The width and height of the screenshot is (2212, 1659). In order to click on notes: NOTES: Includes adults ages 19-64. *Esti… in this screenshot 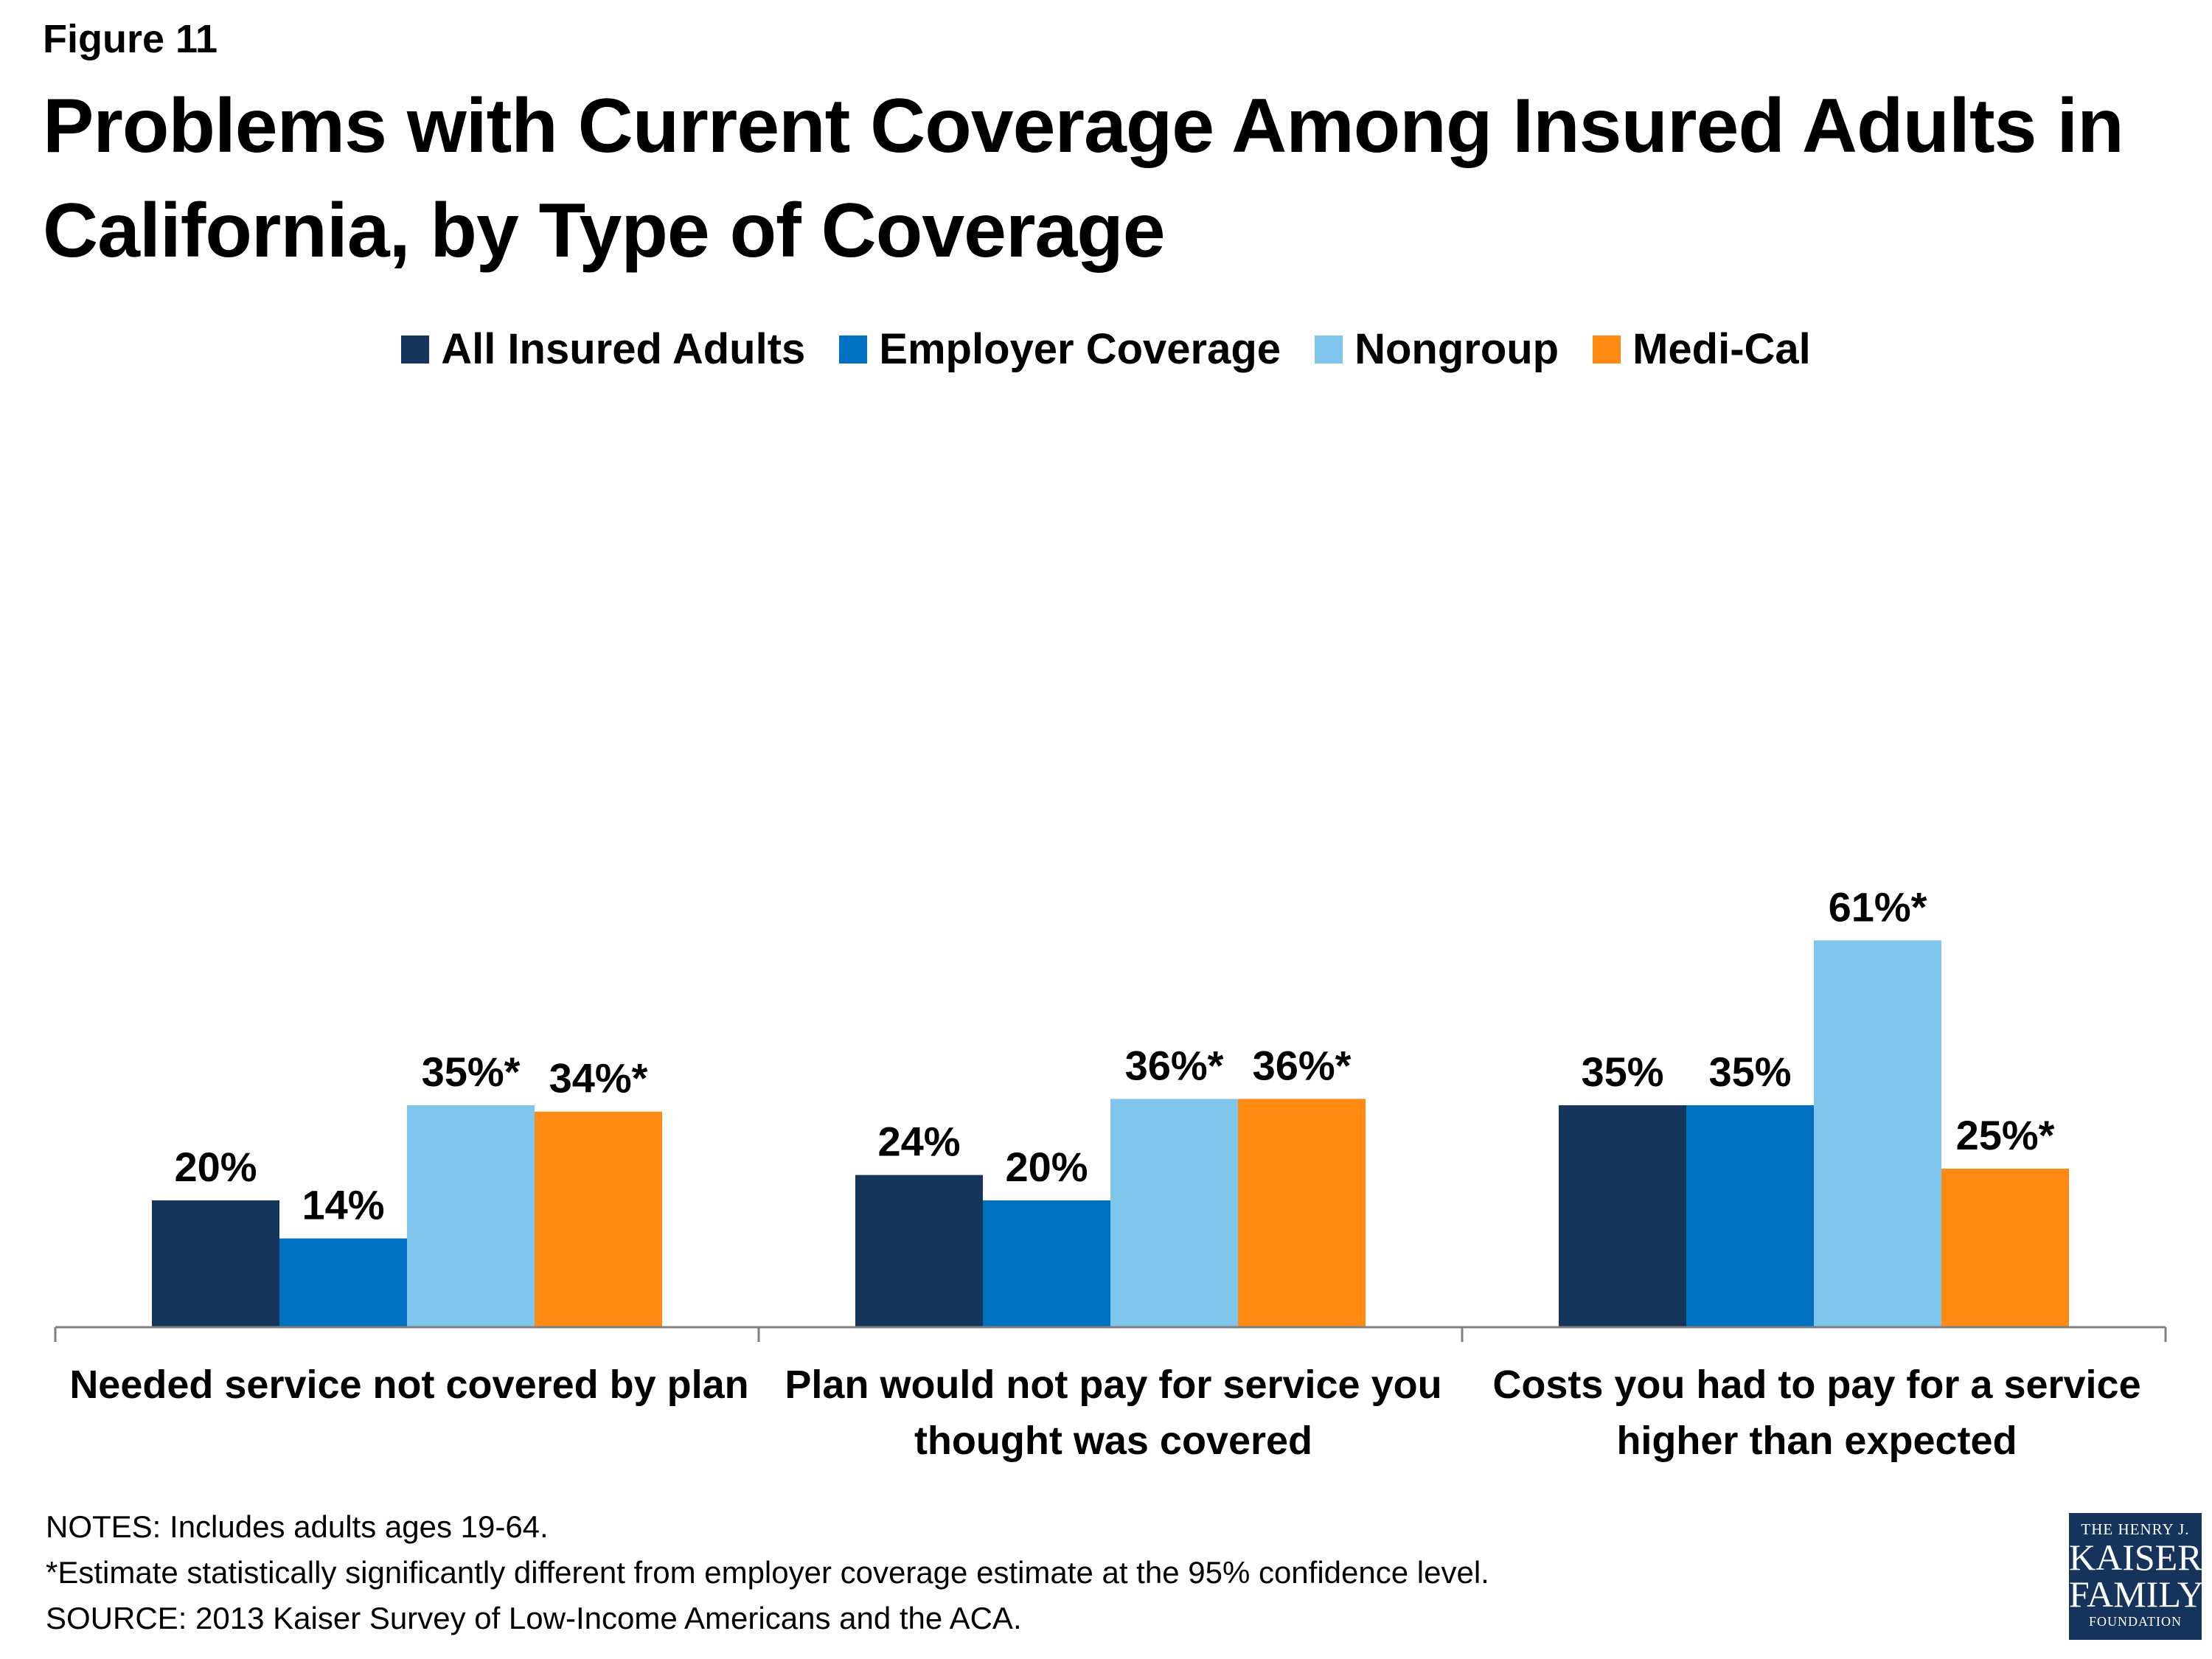, I will do `click(767, 1572)`.